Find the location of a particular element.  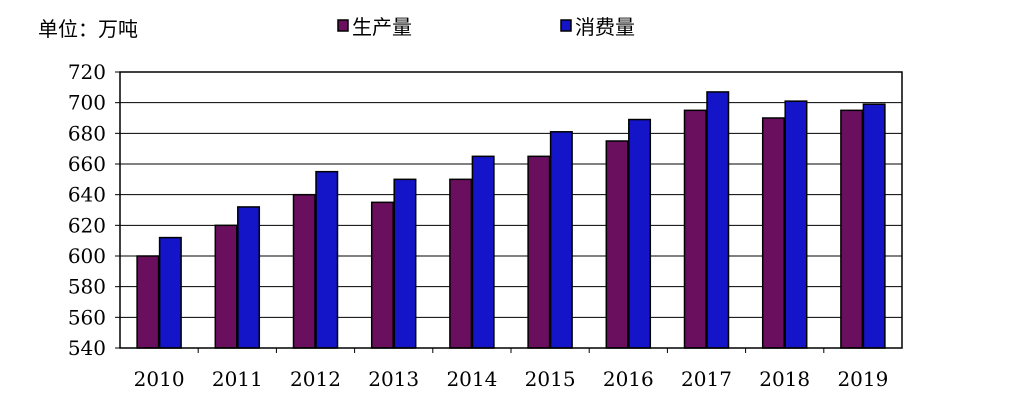

bar-consumption-2011 is located at coordinates (249, 277).